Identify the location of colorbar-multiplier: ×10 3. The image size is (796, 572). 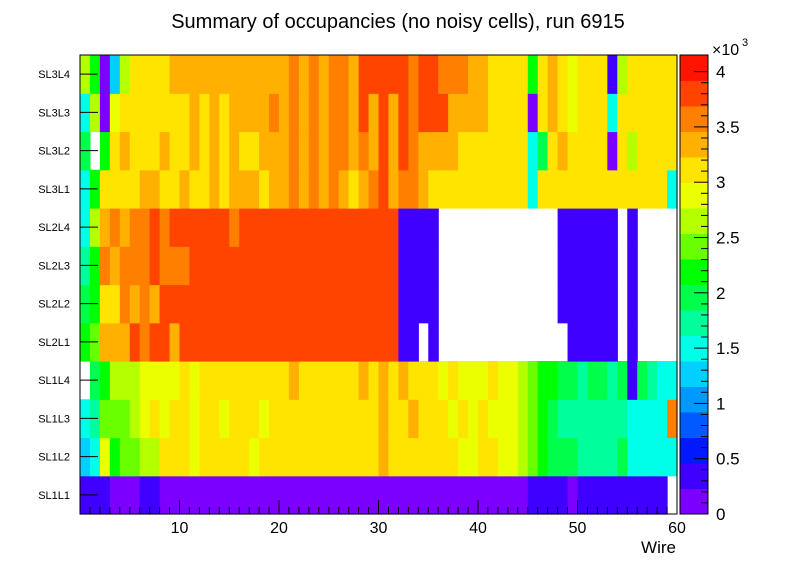
(730, 48).